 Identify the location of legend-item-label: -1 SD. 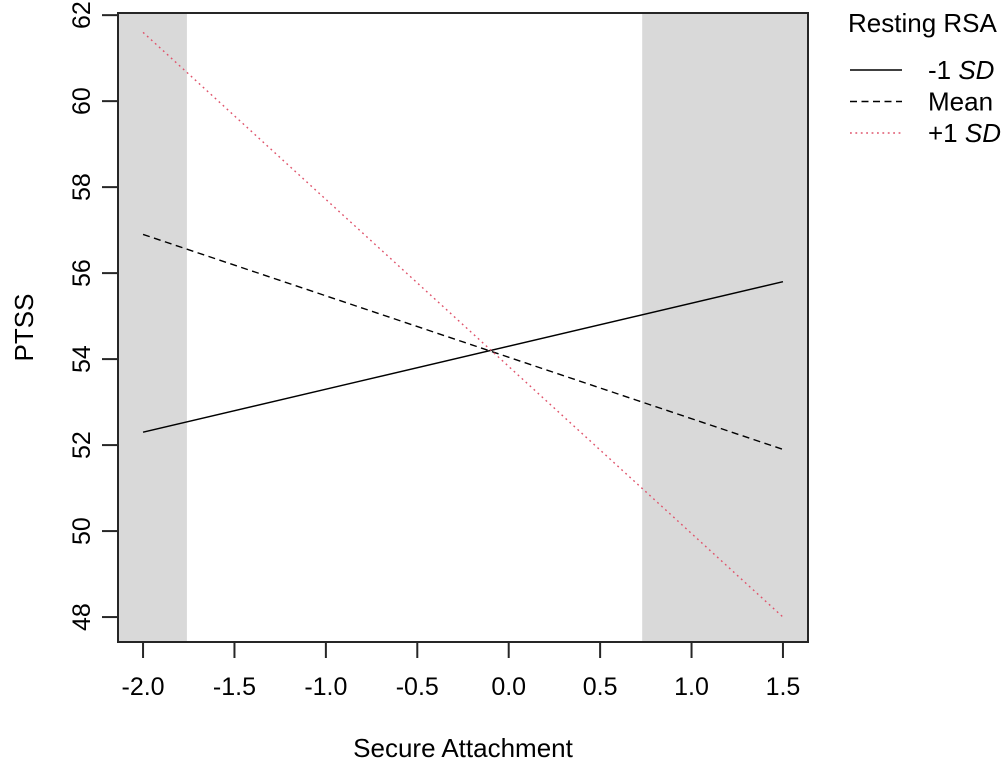
(961, 70).